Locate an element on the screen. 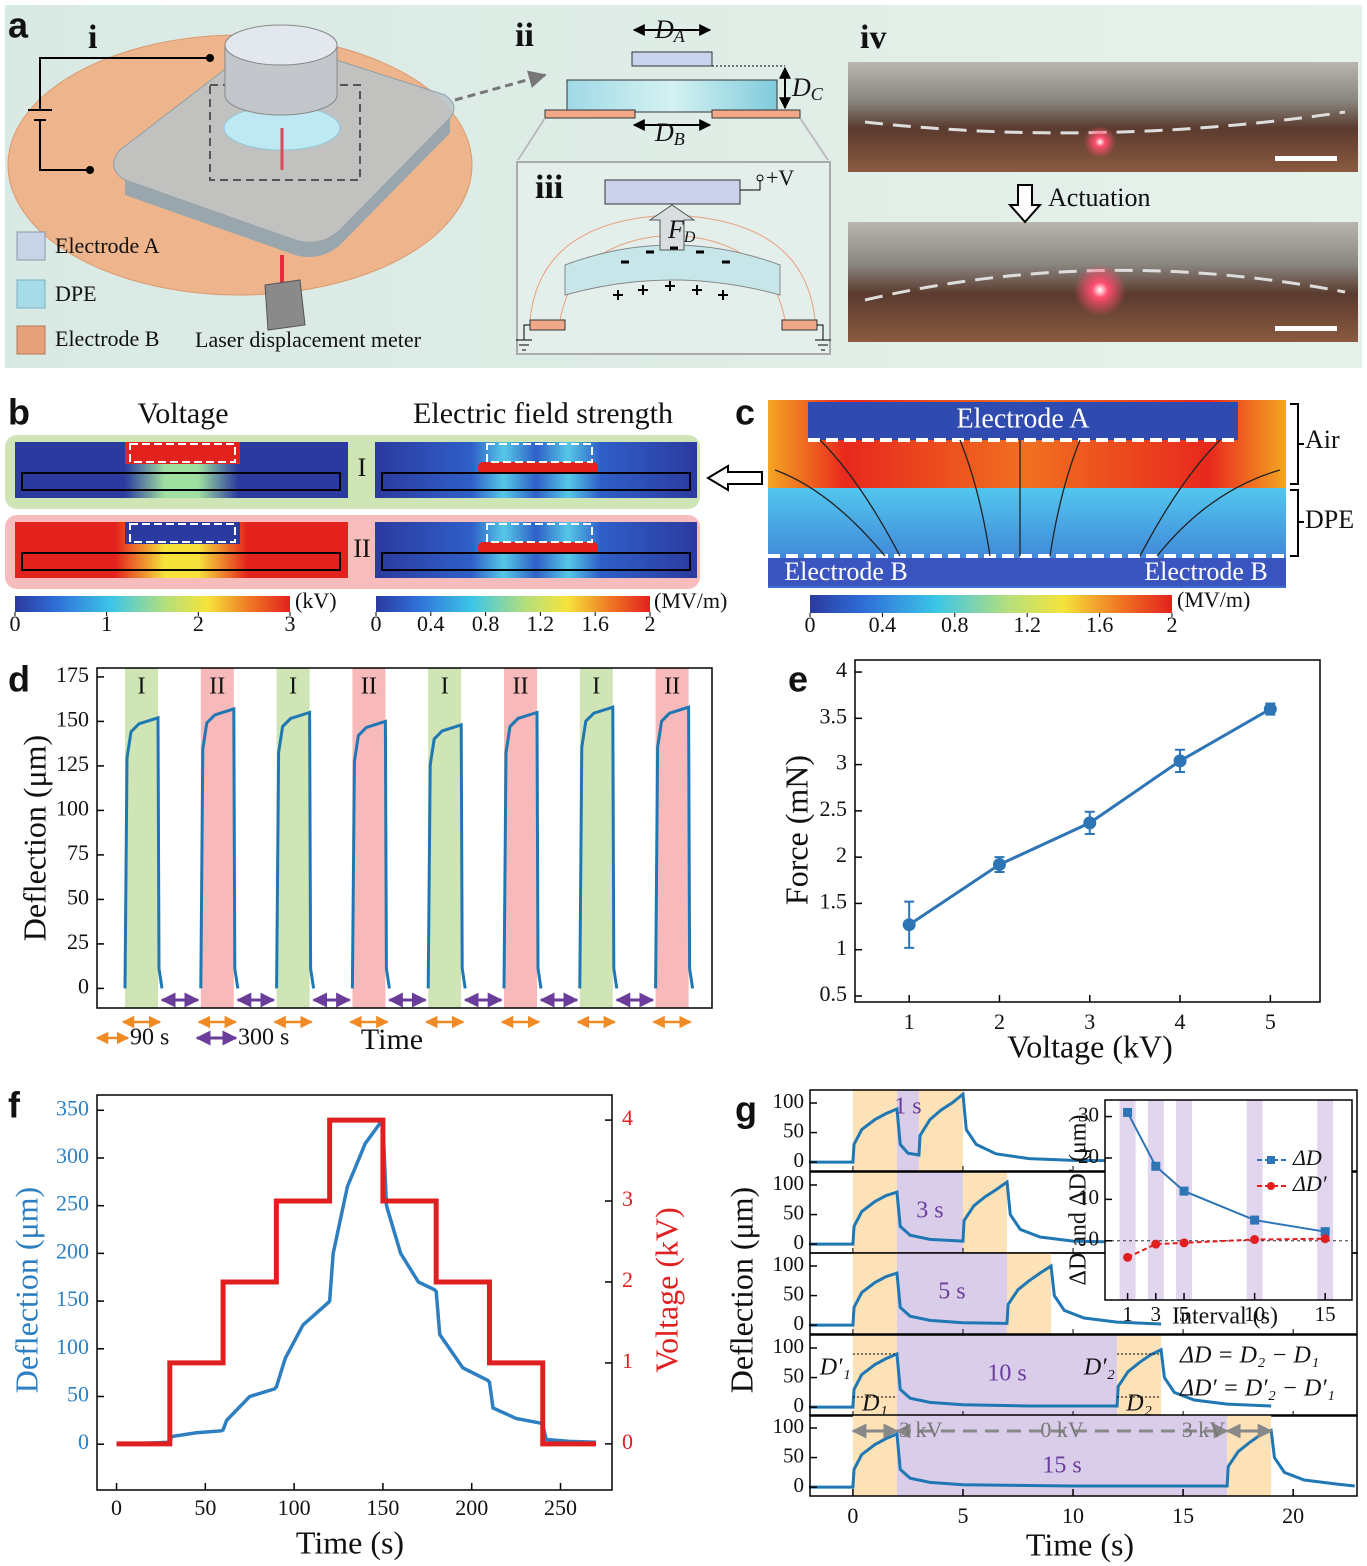  dpe is located at coordinates (672, 96).